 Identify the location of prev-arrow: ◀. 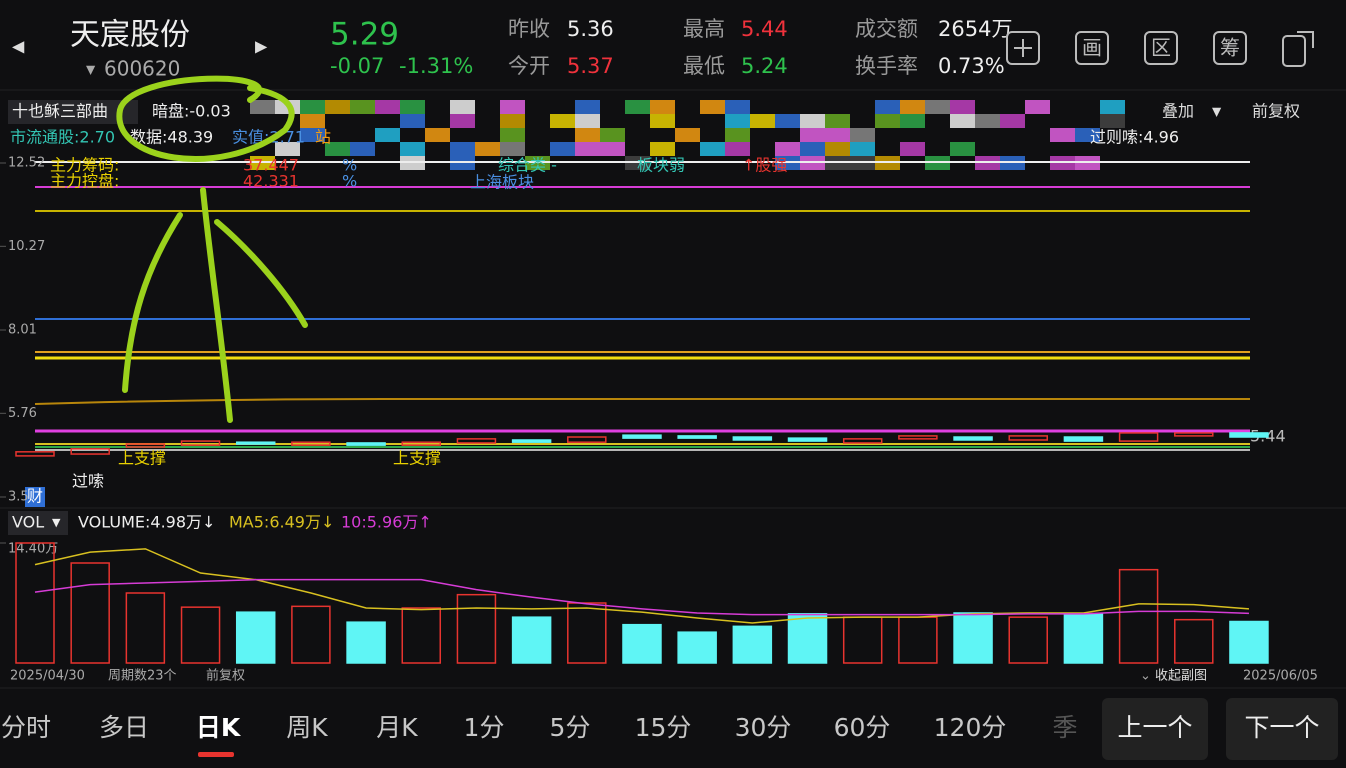
(18, 46).